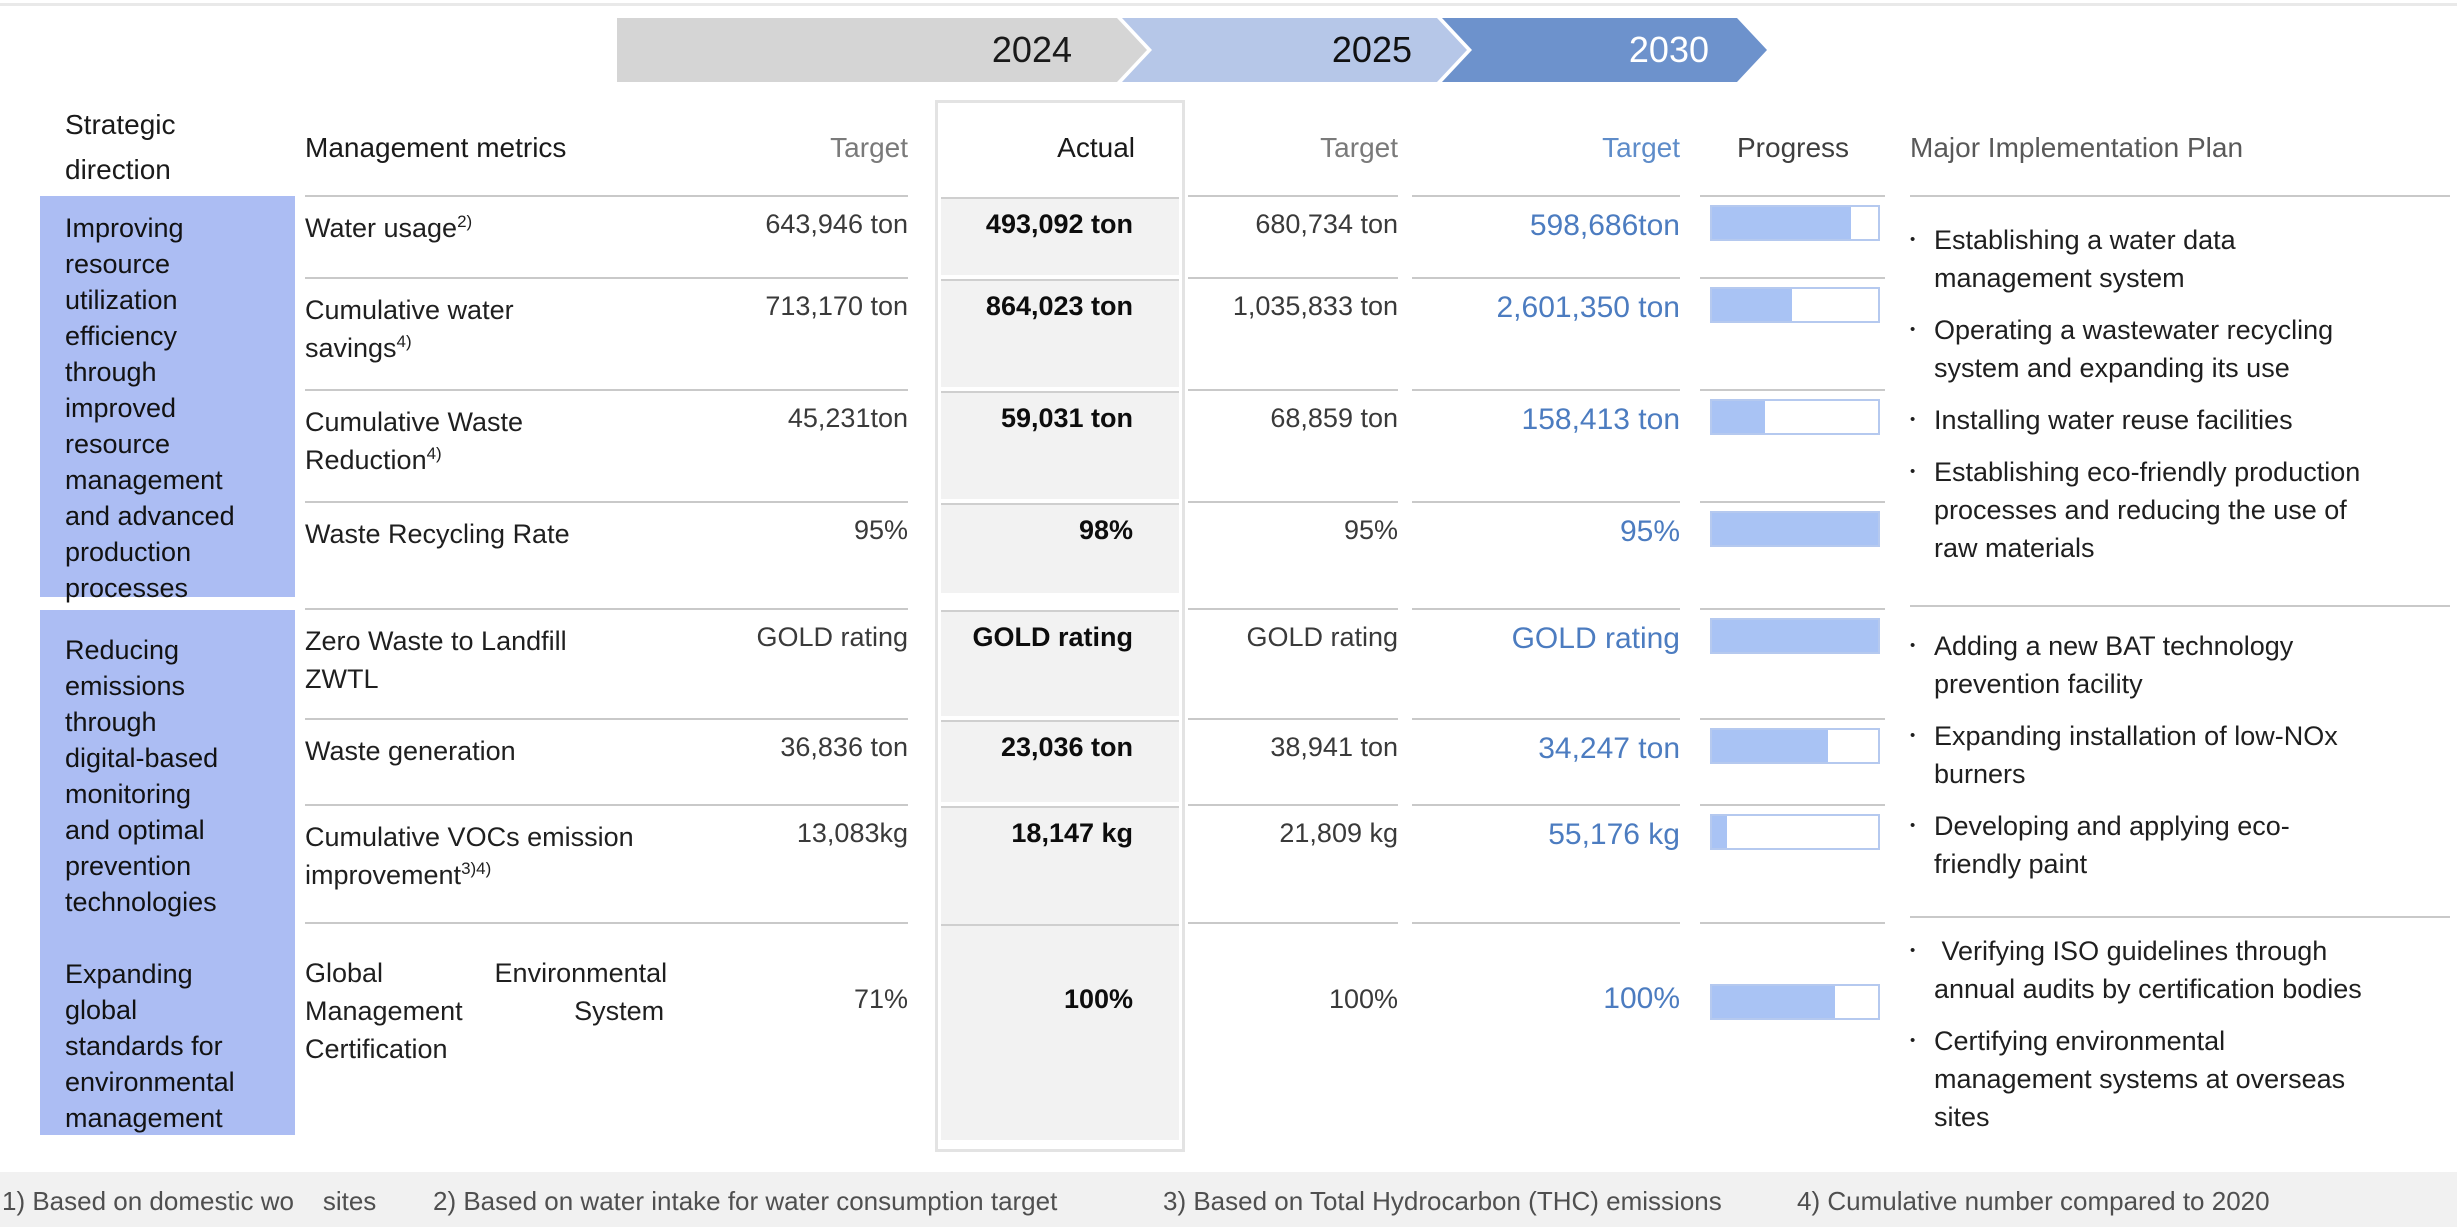 This screenshot has height=1227, width=2457. I want to click on target-2025-cell: 100%, so click(1293, 968).